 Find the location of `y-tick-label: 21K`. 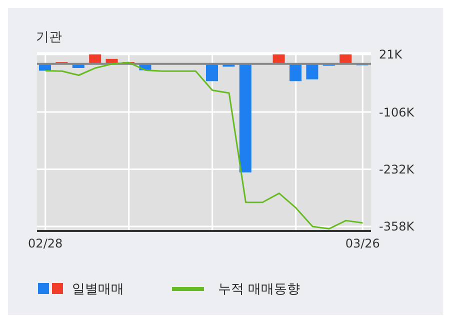

y-tick-label: 21K is located at coordinates (391, 55).